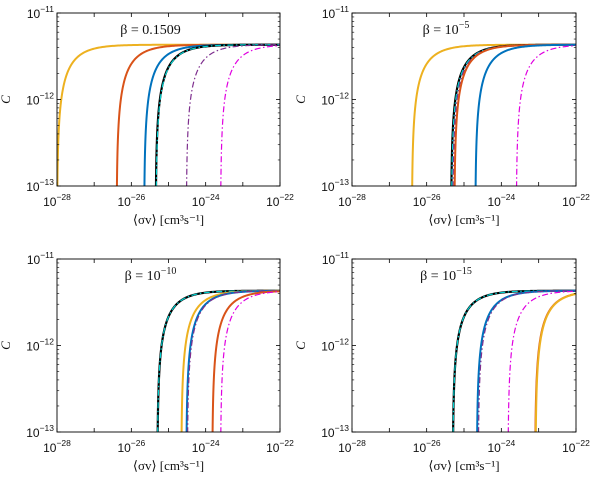 The height and width of the screenshot is (481, 590). What do you see at coordinates (446, 275) in the screenshot?
I see `panel-title: β = 10−15` at bounding box center [446, 275].